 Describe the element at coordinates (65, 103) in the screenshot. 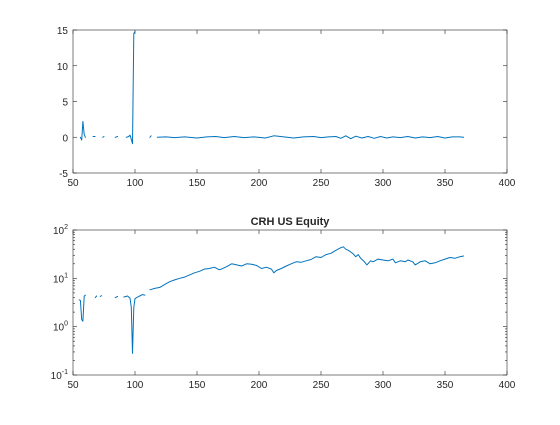

I see `y-tick-label: 5` at that location.